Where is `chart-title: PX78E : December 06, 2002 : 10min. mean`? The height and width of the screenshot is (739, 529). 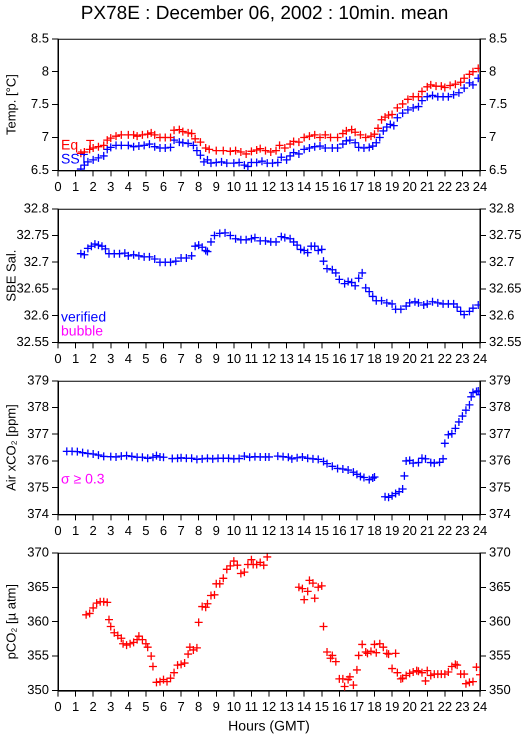 chart-title: PX78E : December 06, 2002 : 10min. mean is located at coordinates (265, 14).